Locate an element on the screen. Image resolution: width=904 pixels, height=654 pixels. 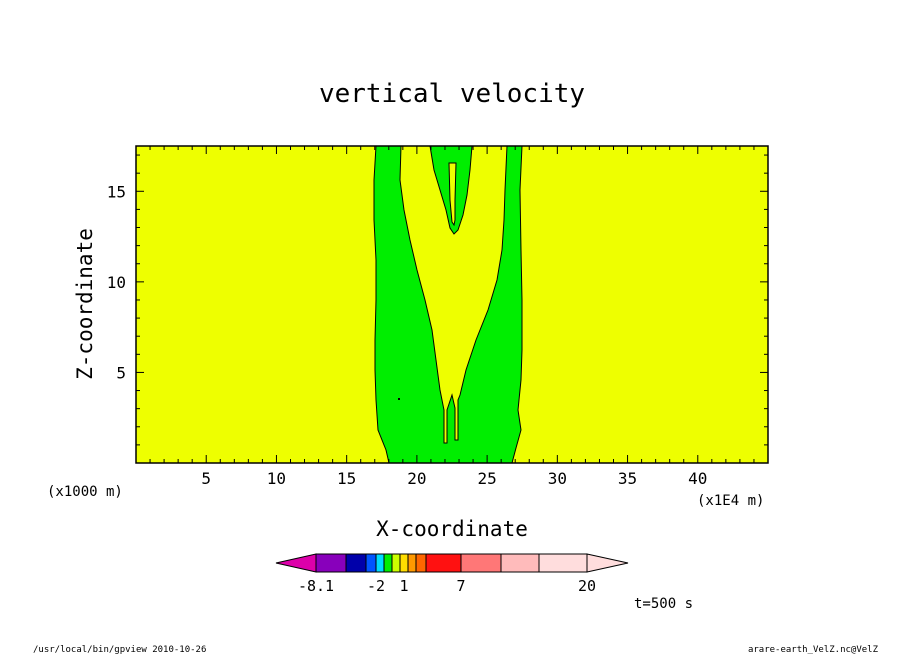
x-tick-label: 35 is located at coordinates (627, 478).